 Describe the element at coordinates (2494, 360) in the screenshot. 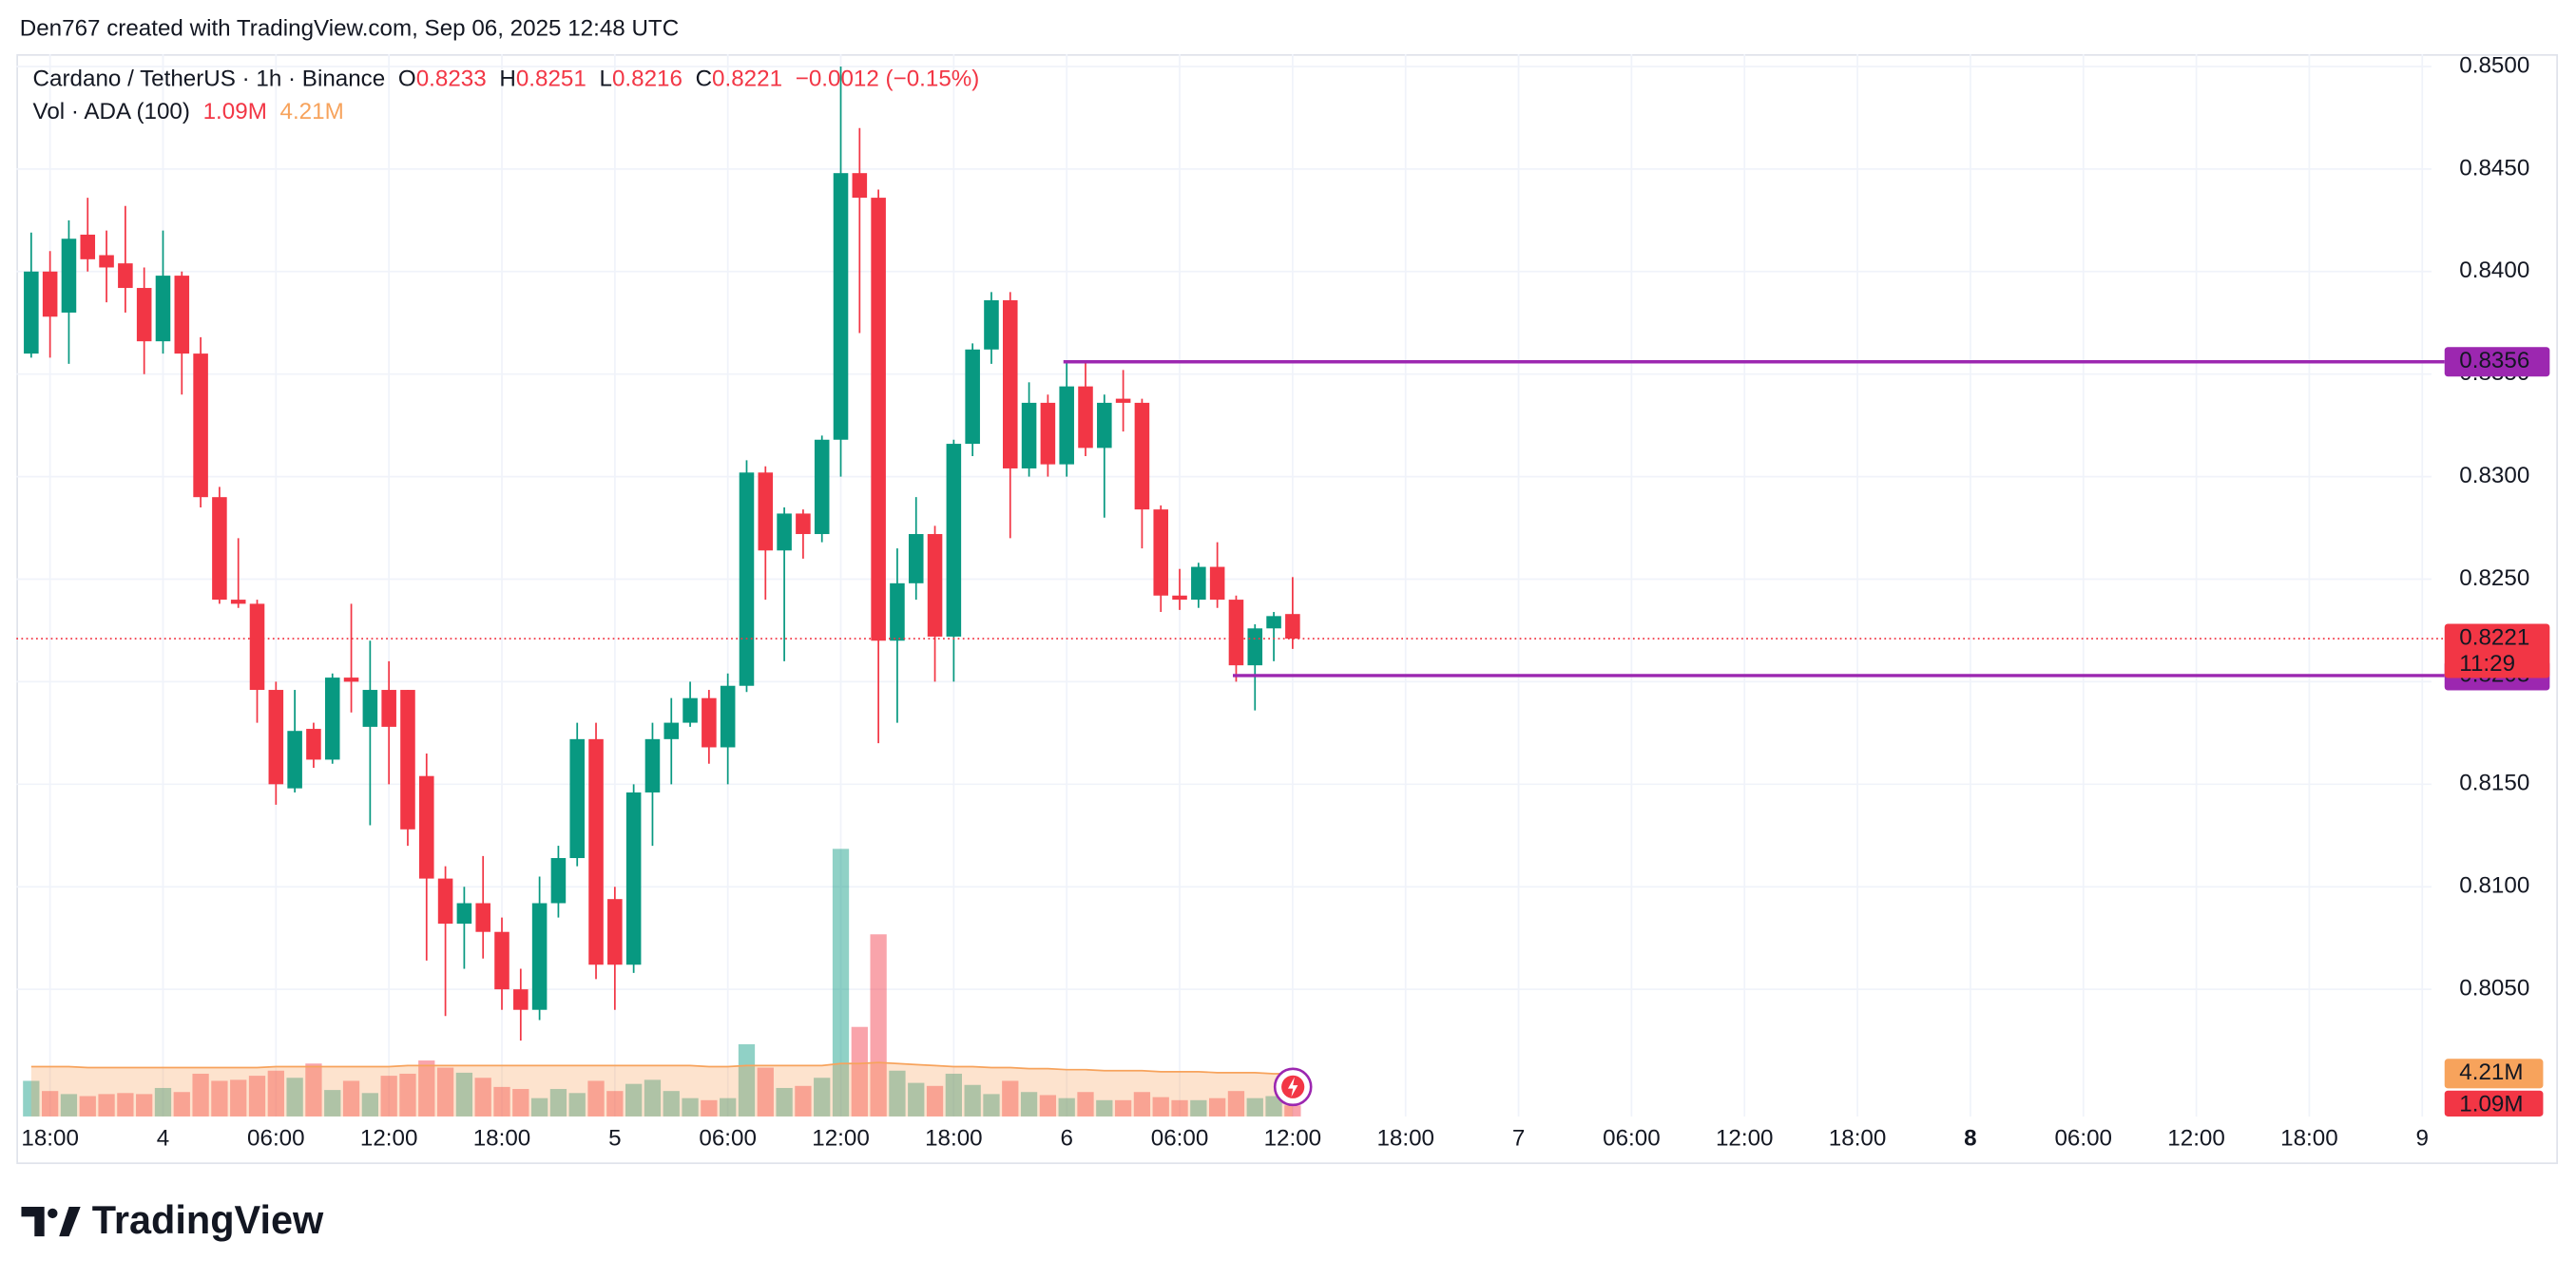

I see `price-tag-label: 0.8356` at that location.